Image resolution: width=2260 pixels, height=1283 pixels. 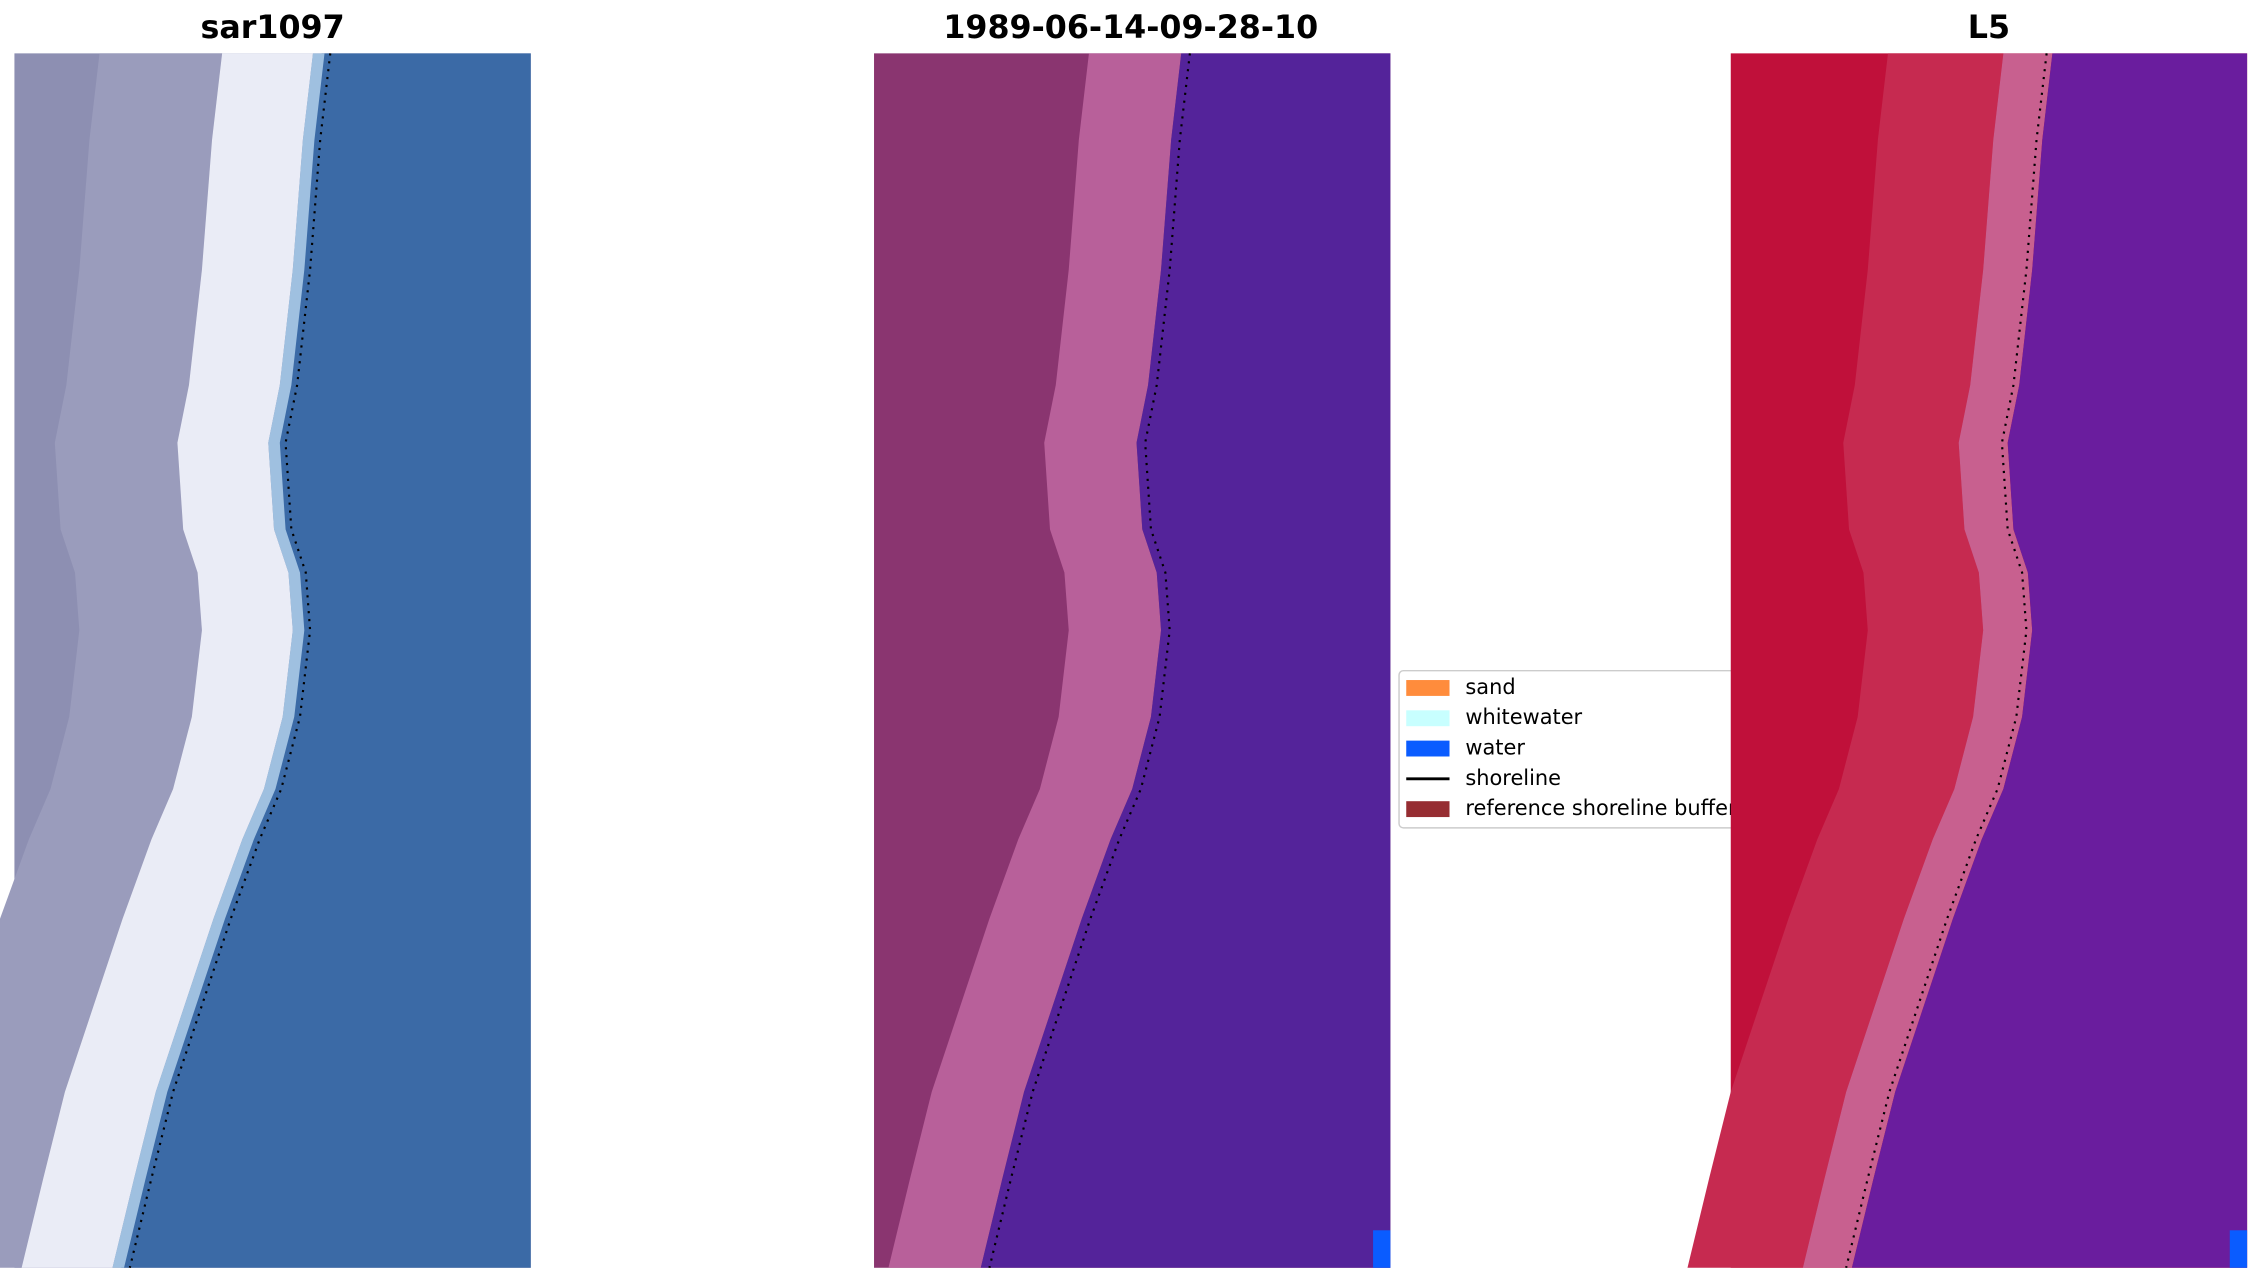 I want to click on panel-title: L5, so click(x=1989, y=28).